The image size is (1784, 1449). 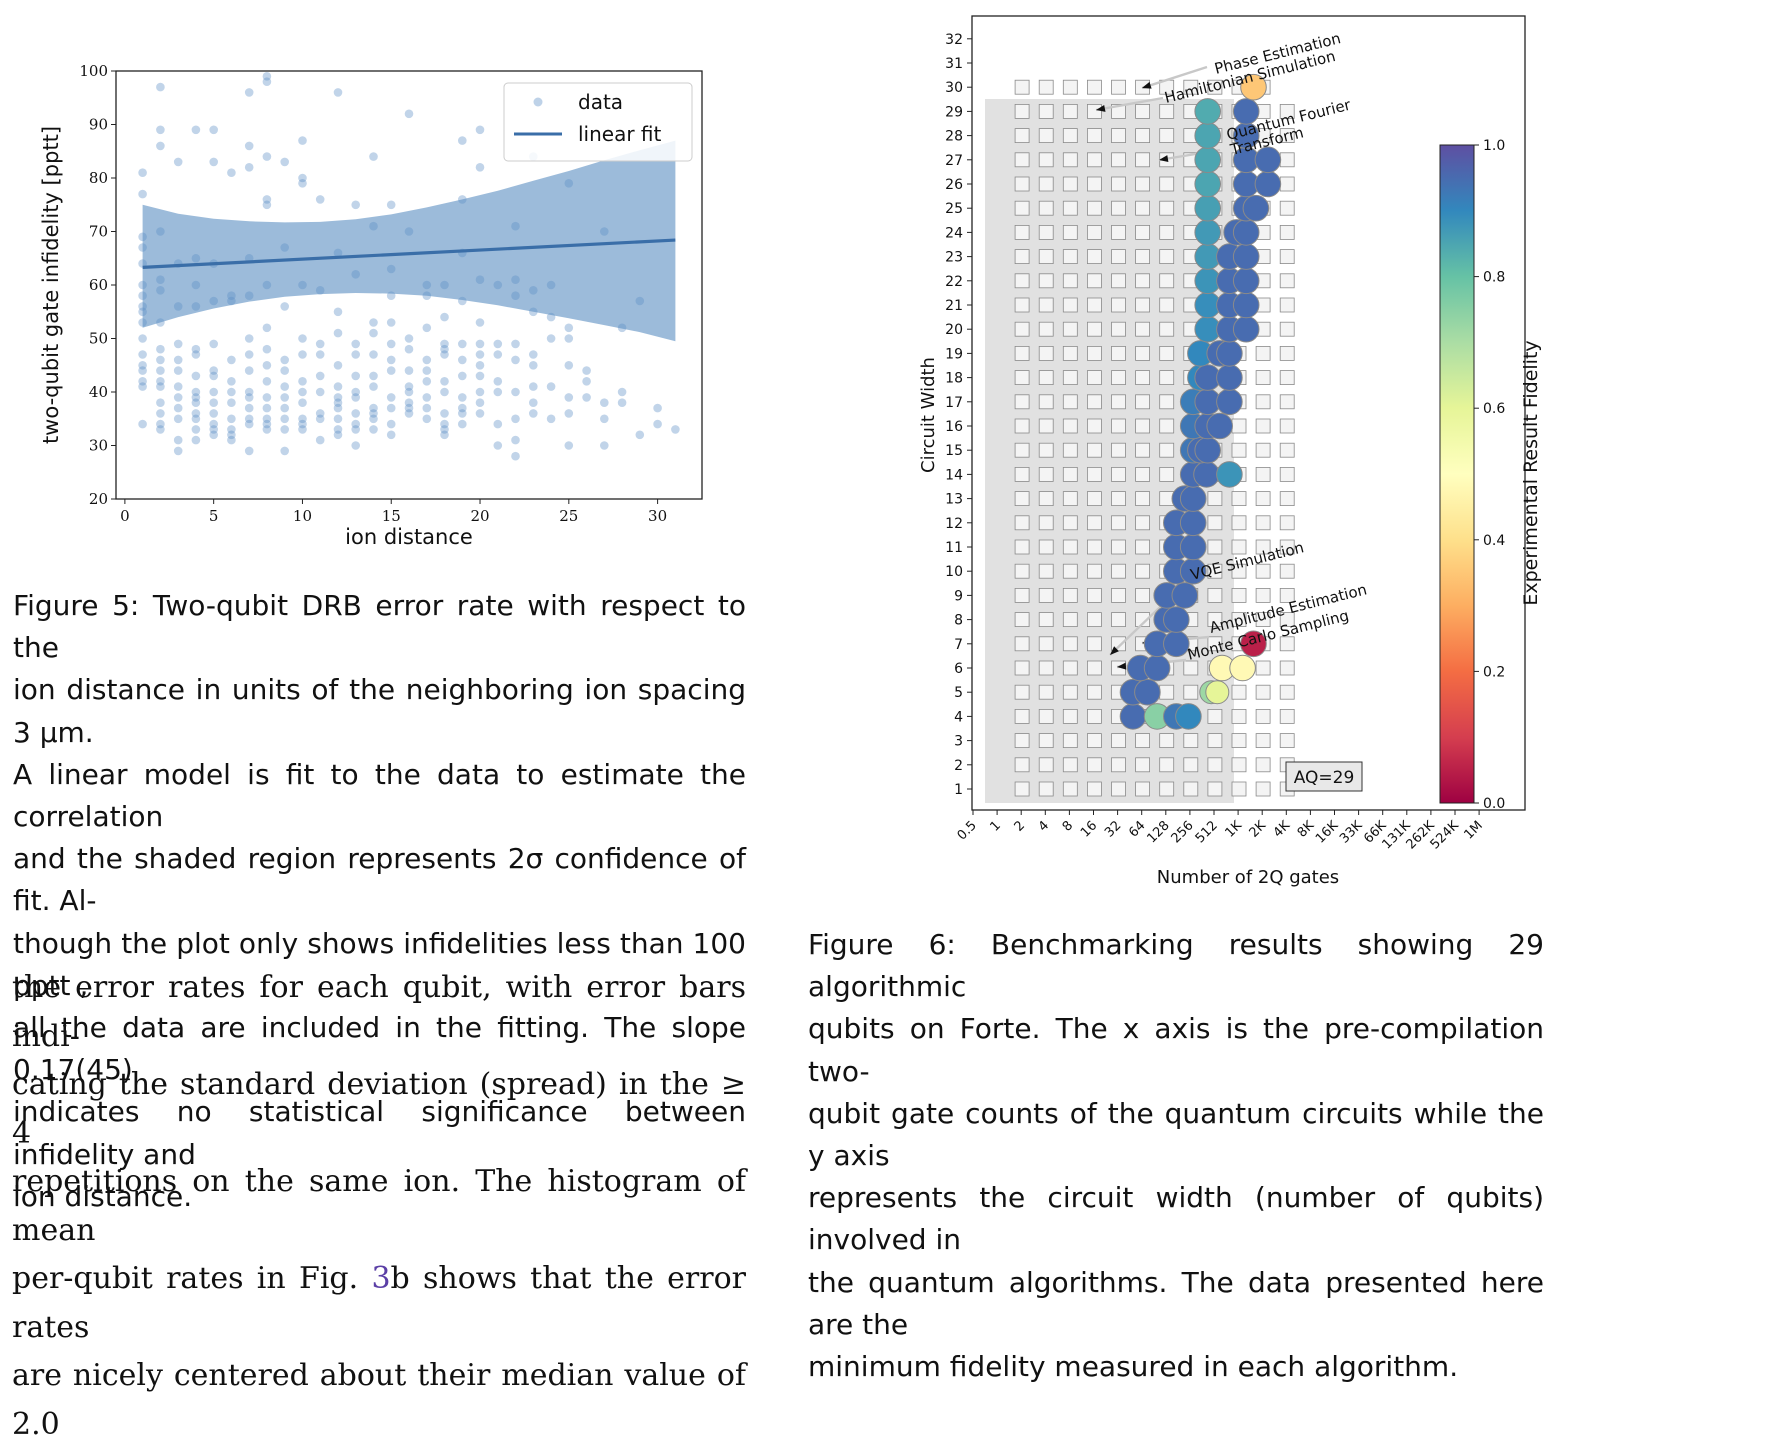 What do you see at coordinates (954, 403) in the screenshot?
I see `fig6-y-tick-label: 17` at bounding box center [954, 403].